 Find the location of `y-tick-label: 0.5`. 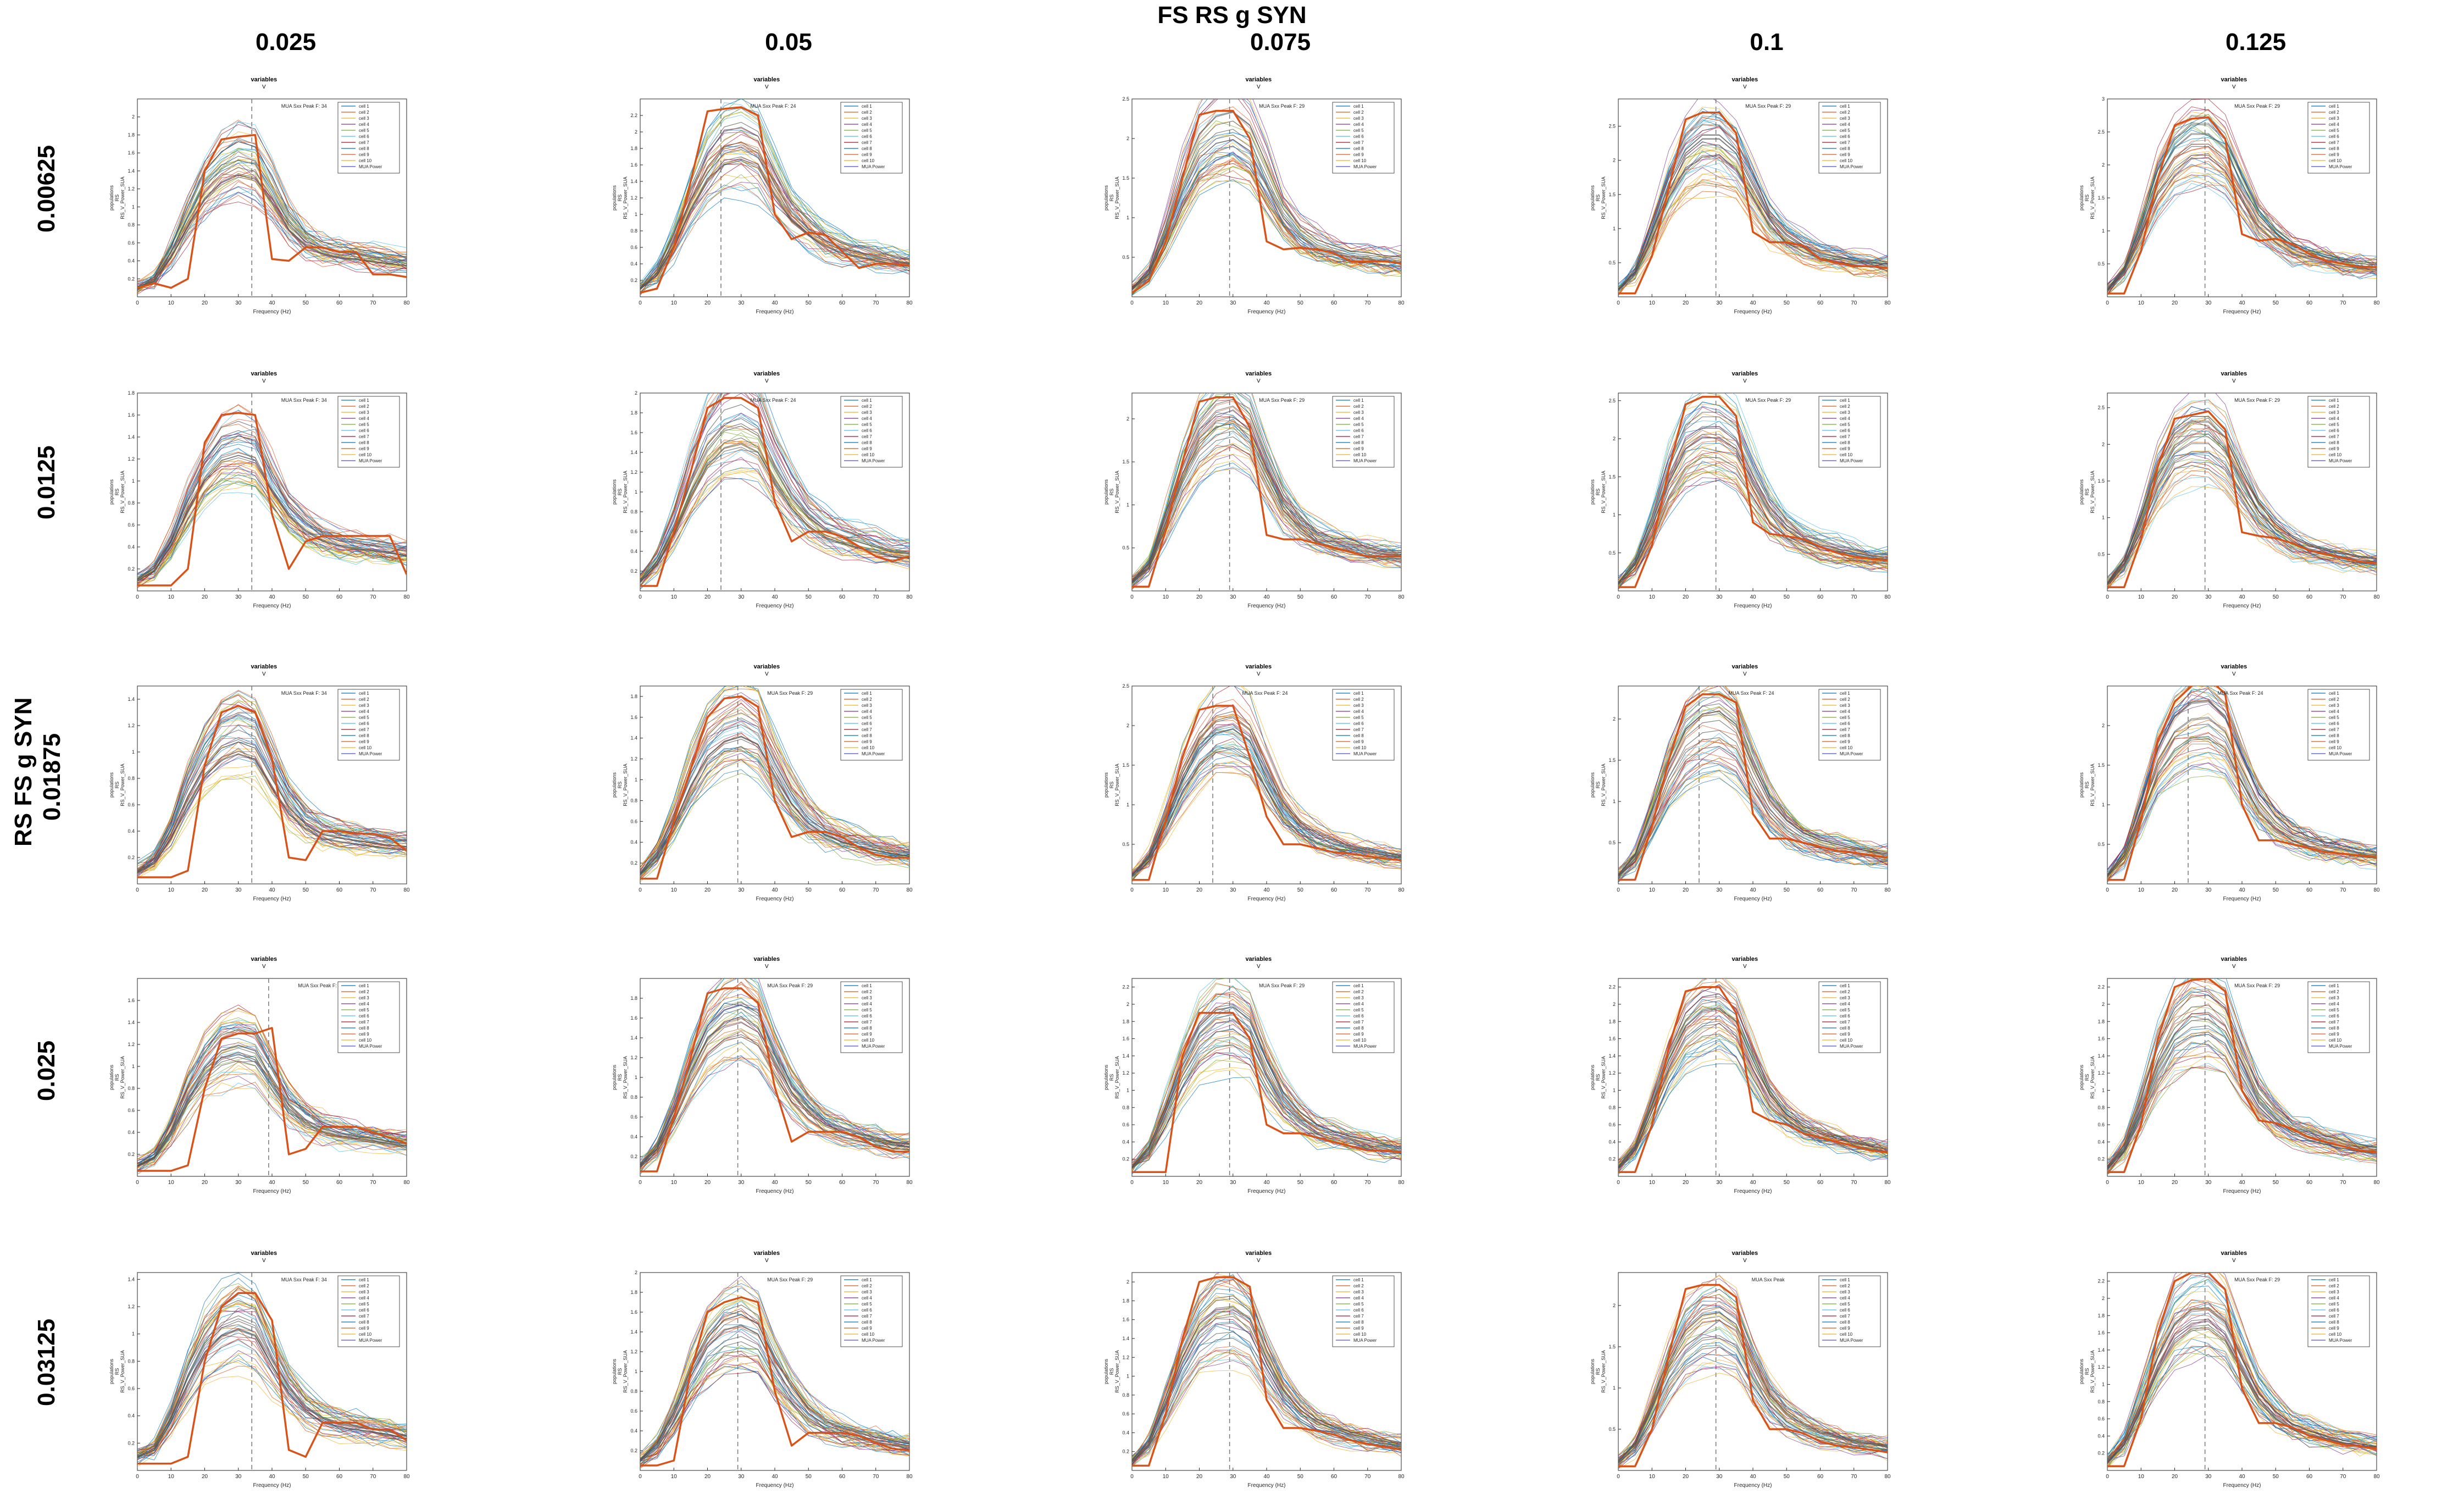

y-tick-label: 0.5 is located at coordinates (1612, 553).